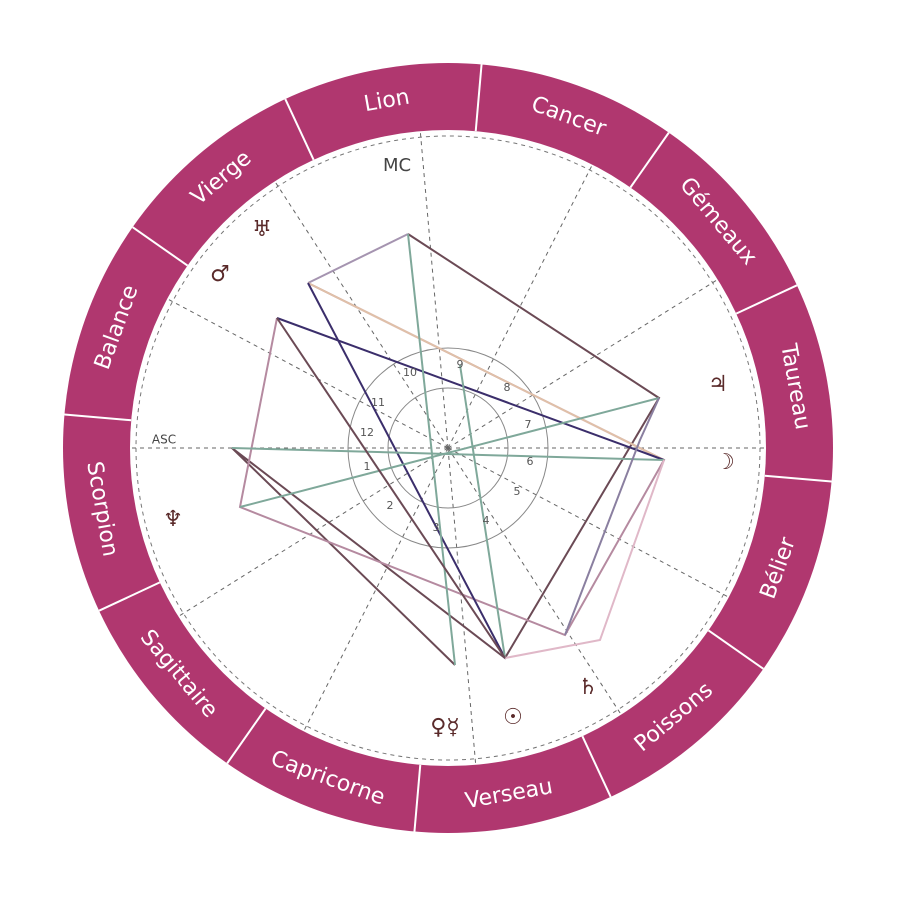  I want to click on house-number: 9, so click(460, 364).